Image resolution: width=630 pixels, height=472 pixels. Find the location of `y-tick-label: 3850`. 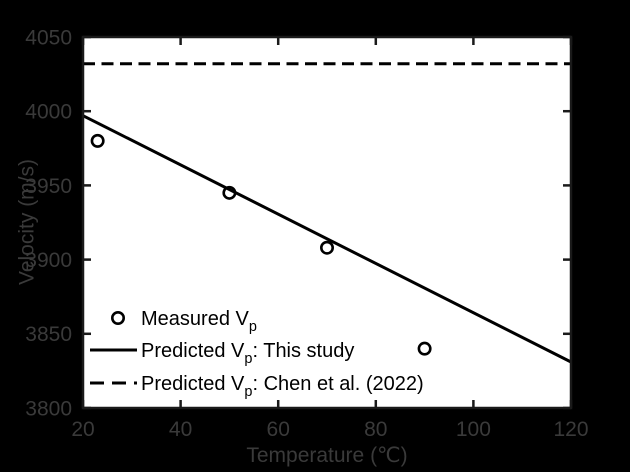

y-tick-label: 3850 is located at coordinates (48, 334).